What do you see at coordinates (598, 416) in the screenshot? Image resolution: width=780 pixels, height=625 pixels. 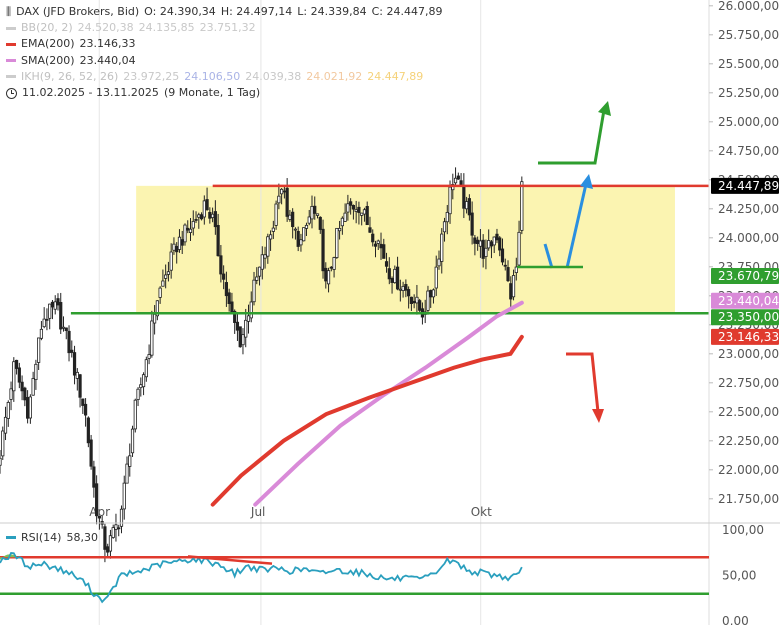 I see `target-down-arrowhead` at bounding box center [598, 416].